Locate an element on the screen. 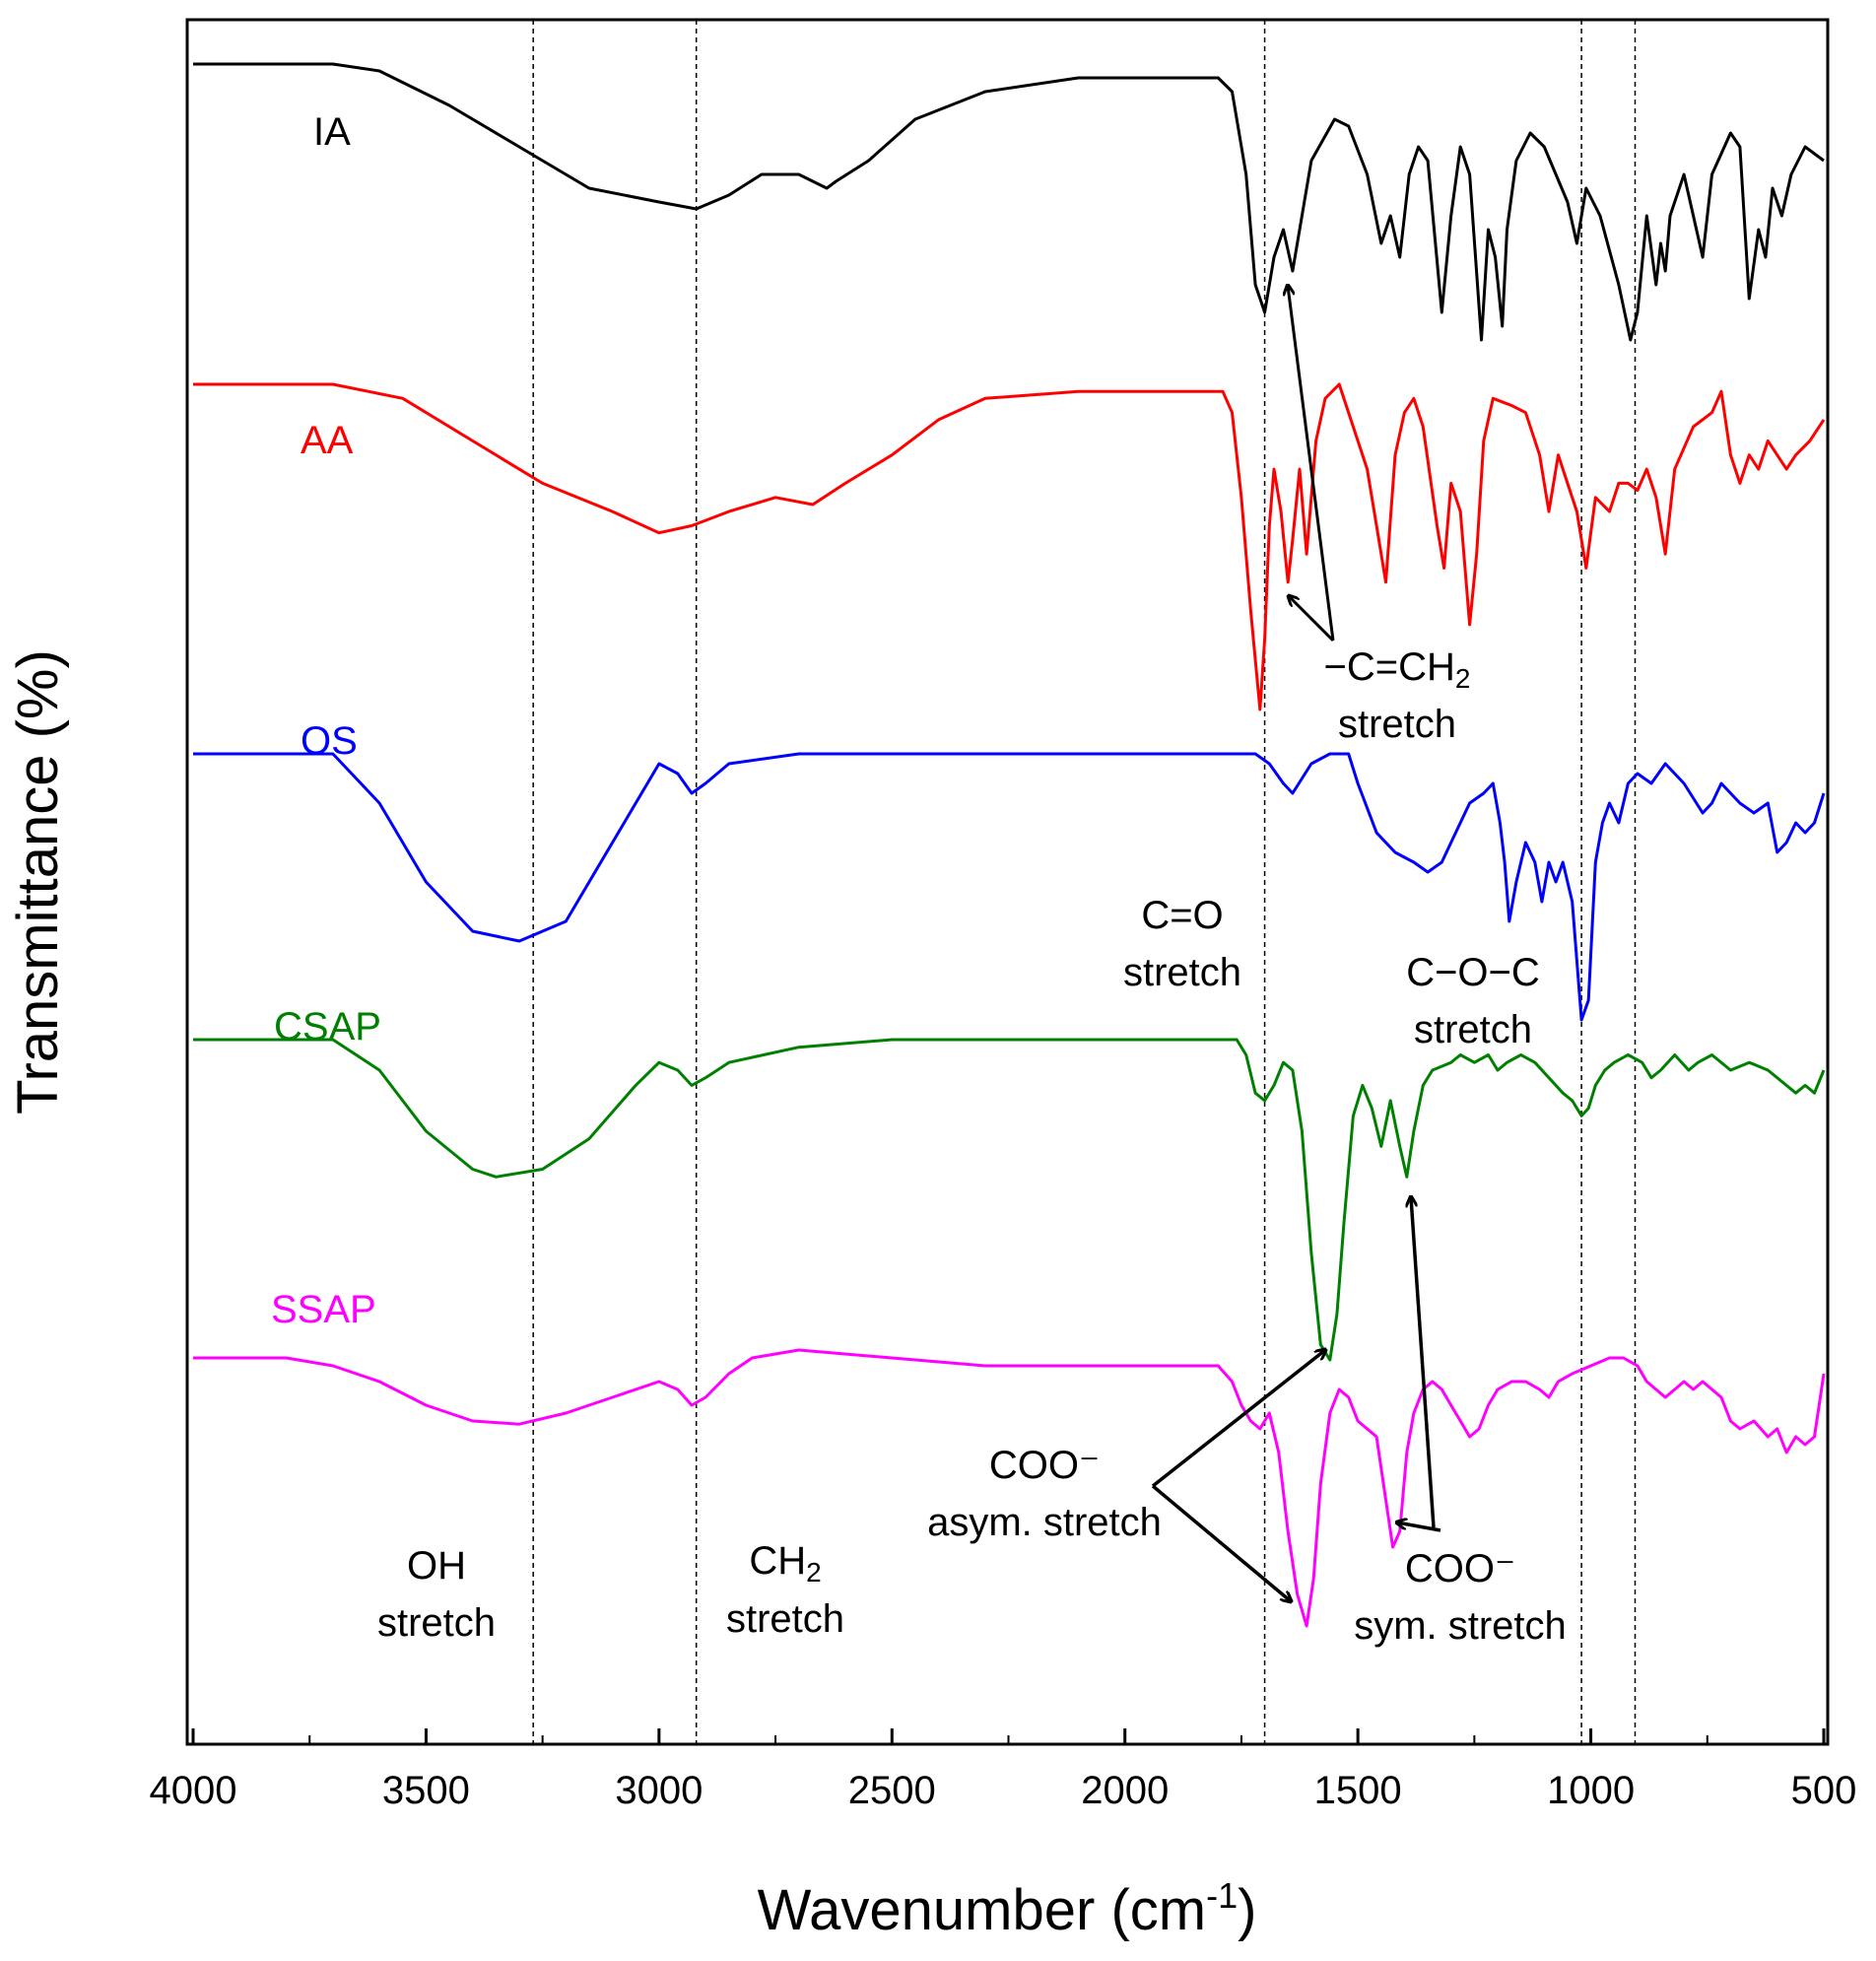 The height and width of the screenshot is (1961, 1876). x-tick-label-1500: 1500 is located at coordinates (1358, 1790).